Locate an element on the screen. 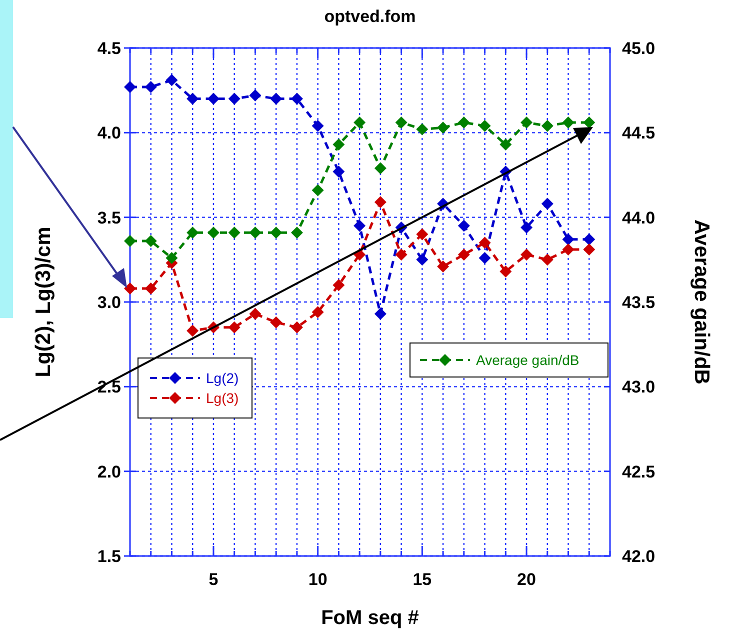  x-tick-label: 15 is located at coordinates (422, 579).